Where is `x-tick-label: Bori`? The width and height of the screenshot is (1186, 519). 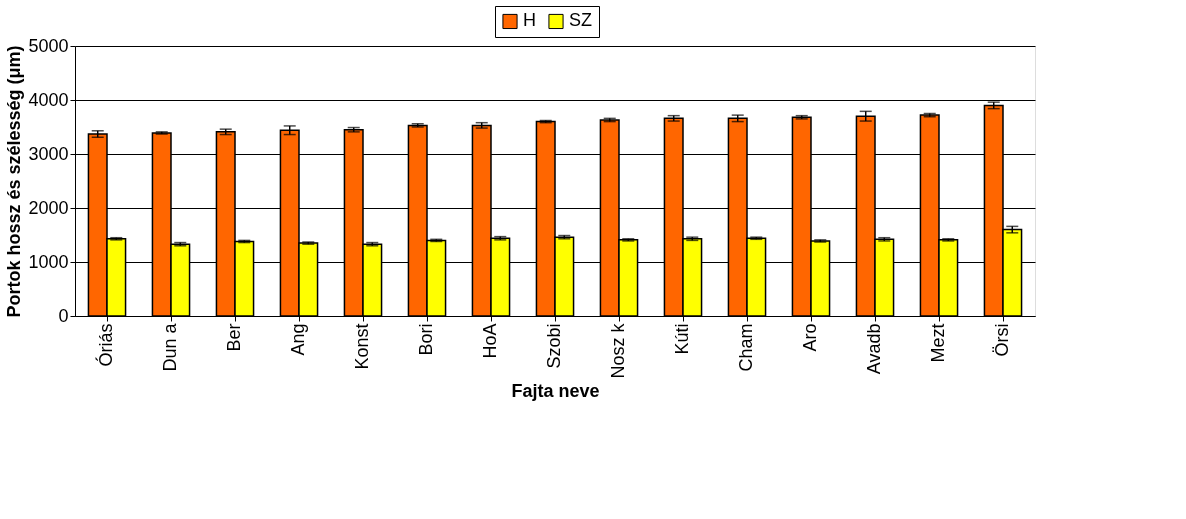
x-tick-label: Bori is located at coordinates (426, 339).